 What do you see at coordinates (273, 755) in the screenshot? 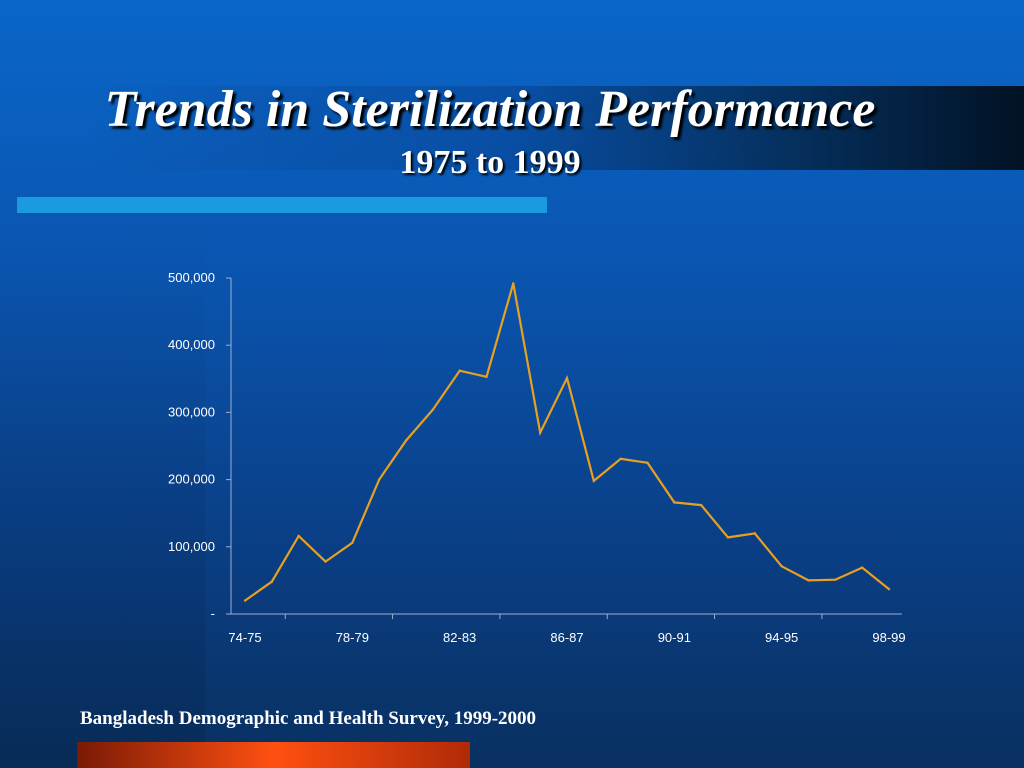
I see `footer-bar` at bounding box center [273, 755].